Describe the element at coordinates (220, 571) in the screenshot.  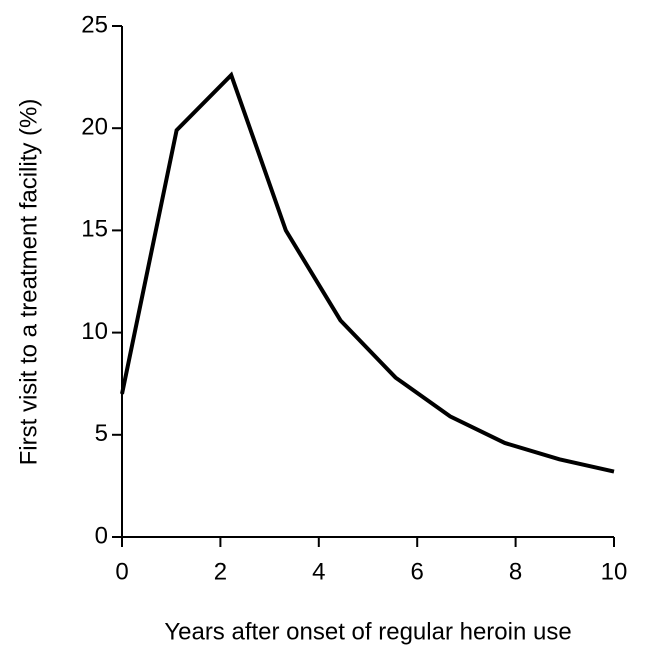
I see `x-tick-label: 2` at that location.